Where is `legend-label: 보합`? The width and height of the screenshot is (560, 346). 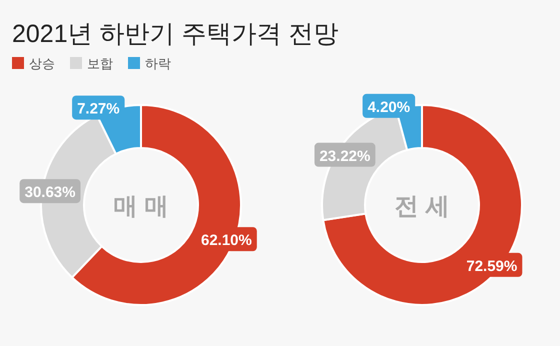
legend-label: 보합 is located at coordinates (100, 63).